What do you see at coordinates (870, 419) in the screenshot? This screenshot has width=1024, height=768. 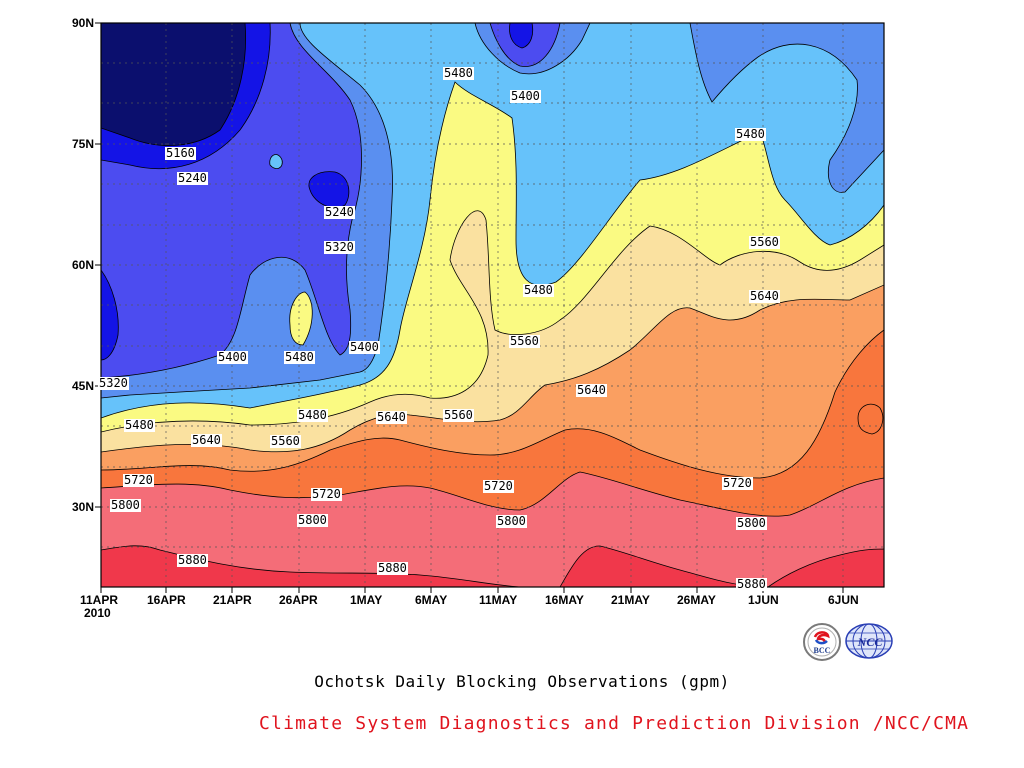 I see `fill-5720-5800-cell` at bounding box center [870, 419].